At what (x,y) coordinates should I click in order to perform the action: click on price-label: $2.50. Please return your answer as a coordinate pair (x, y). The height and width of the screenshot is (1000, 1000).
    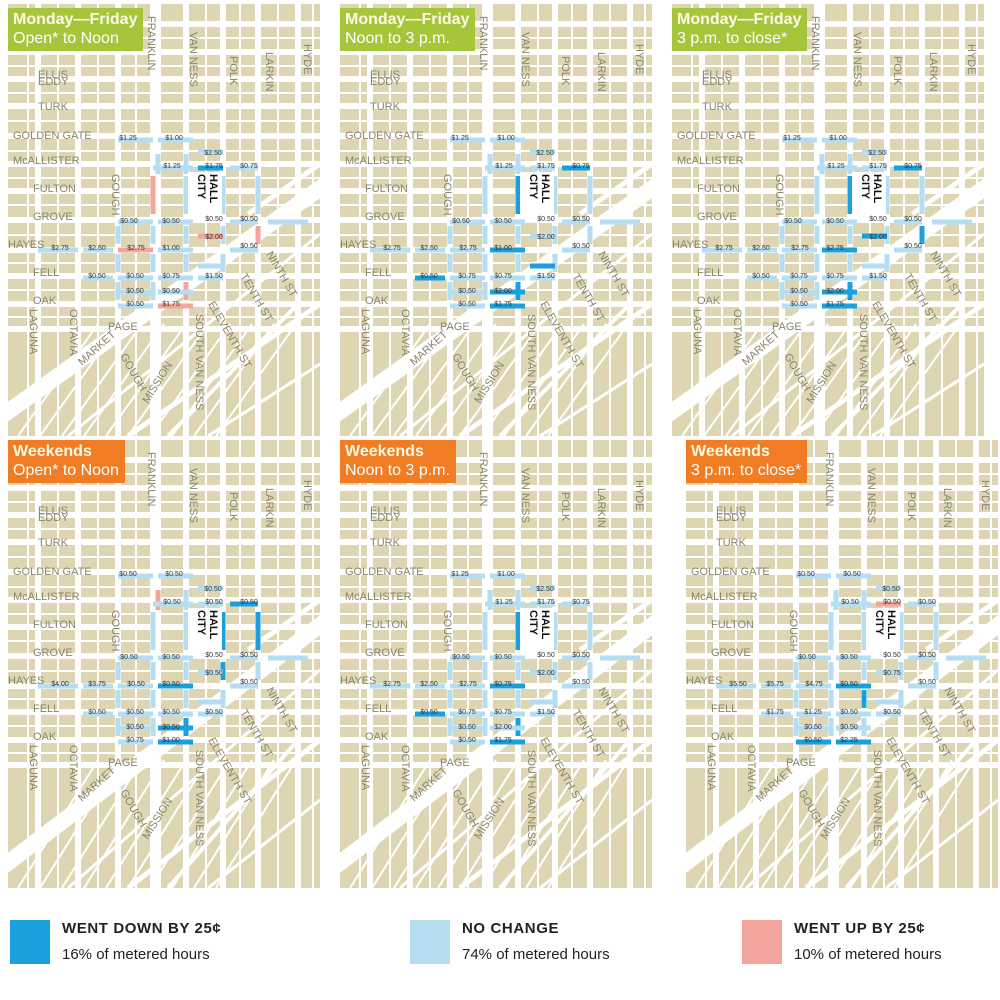
    Looking at the image, I should click on (429, 248).